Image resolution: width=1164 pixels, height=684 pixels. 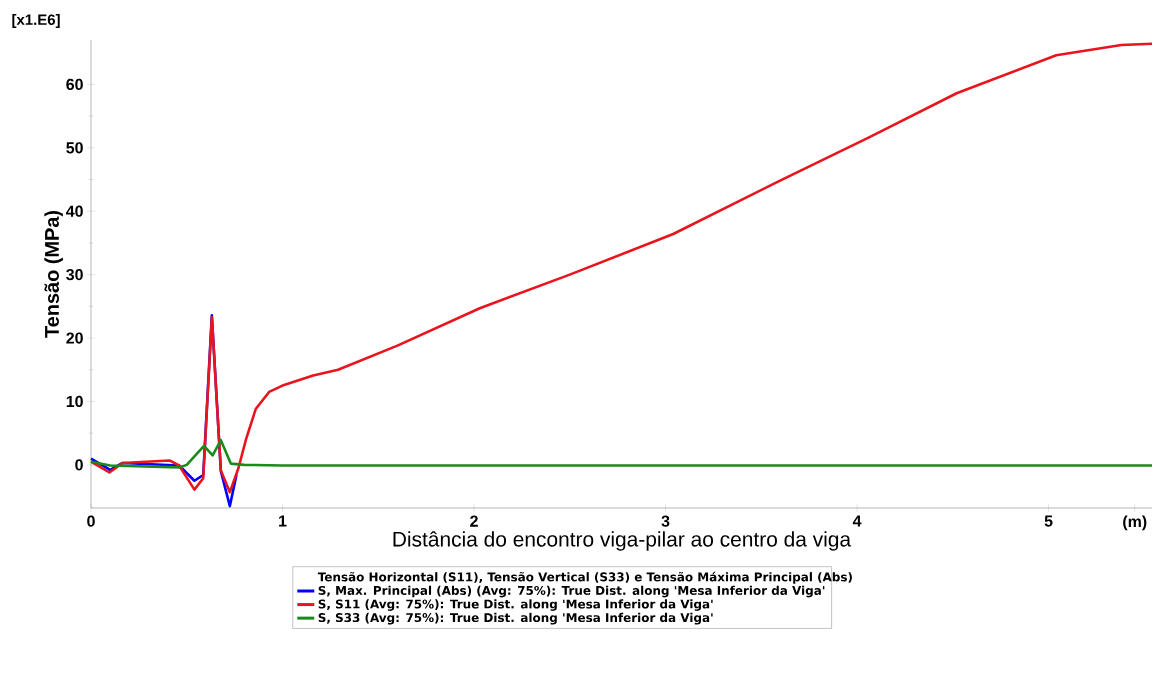 What do you see at coordinates (515, 618) in the screenshot?
I see `legend-label: S, S33 (Avg: 75%): True Dist. along 'Mesa Inferior da Viga'` at bounding box center [515, 618].